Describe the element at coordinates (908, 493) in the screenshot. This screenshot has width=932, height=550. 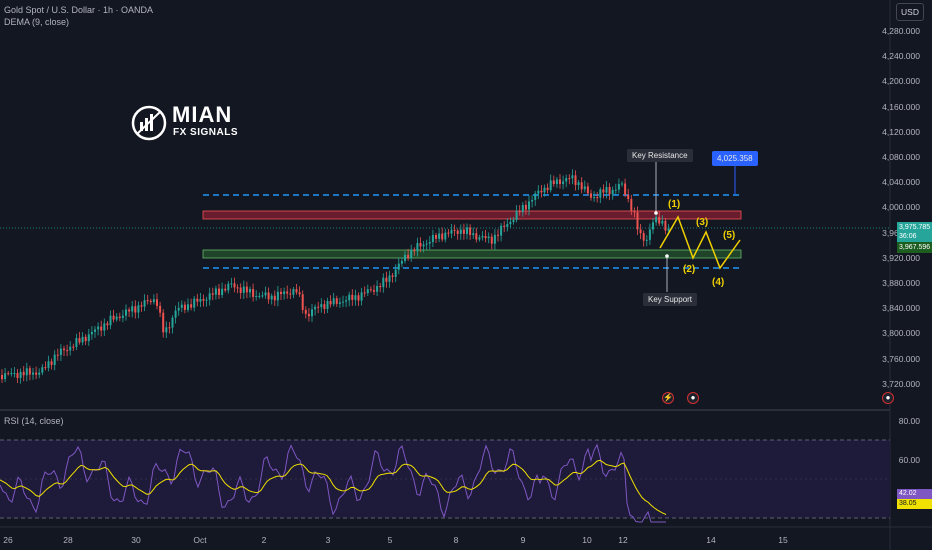
I see `rsi-value-label: 42.02` at that location.